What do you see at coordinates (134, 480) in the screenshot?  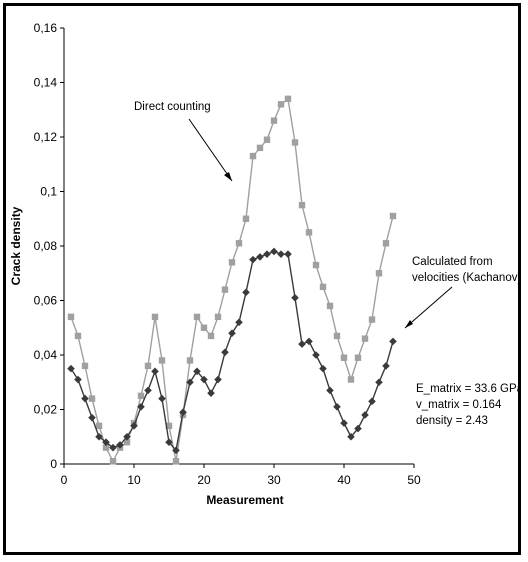 I see `x-tick-label: 10` at bounding box center [134, 480].